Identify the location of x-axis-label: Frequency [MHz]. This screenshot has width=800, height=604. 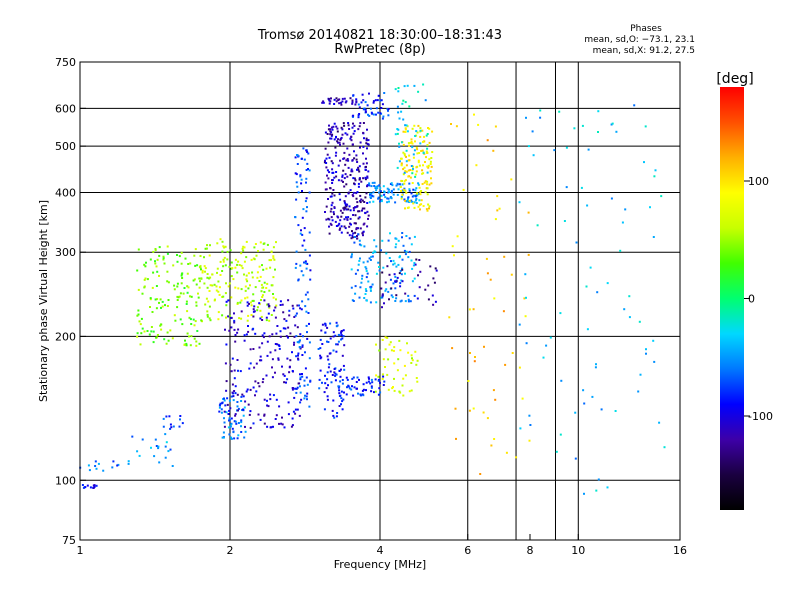
(380, 564).